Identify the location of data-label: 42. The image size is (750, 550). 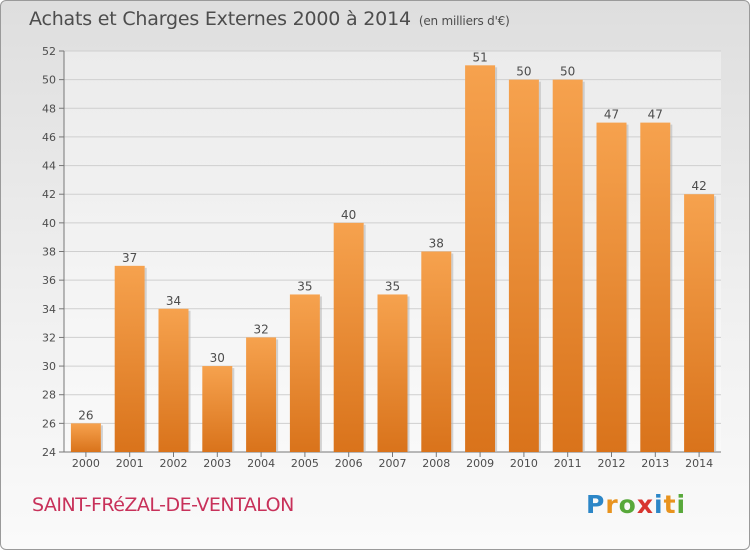
(698, 186).